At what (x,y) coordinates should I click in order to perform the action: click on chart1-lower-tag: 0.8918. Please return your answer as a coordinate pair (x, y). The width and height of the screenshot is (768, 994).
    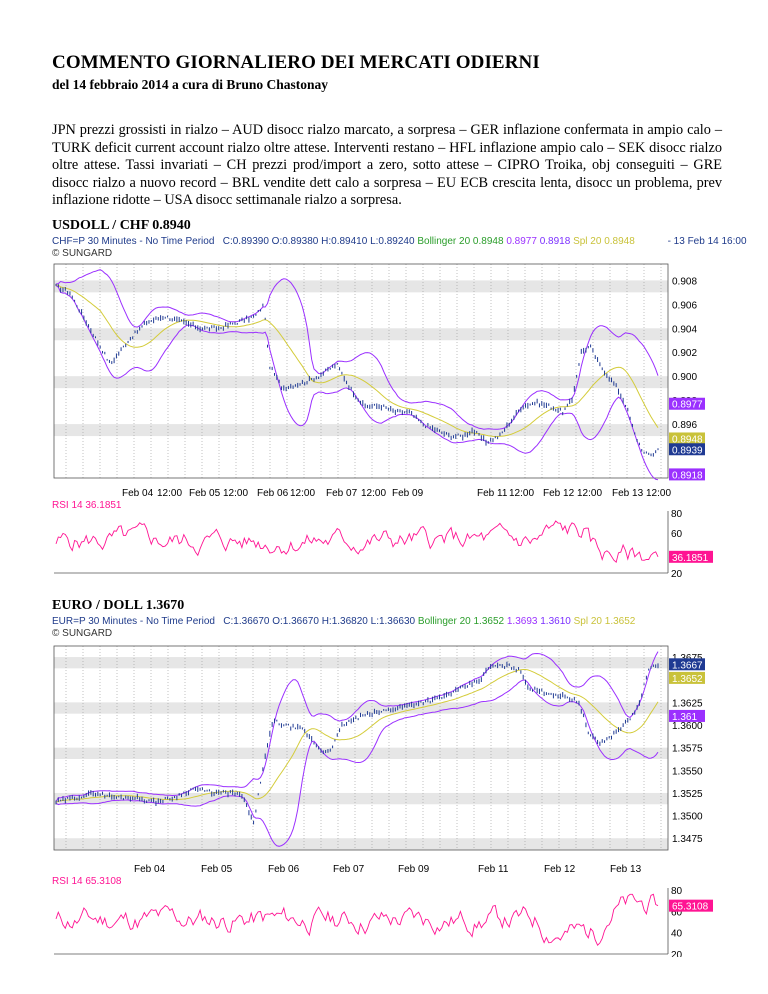
    Looking at the image, I should click on (687, 475).